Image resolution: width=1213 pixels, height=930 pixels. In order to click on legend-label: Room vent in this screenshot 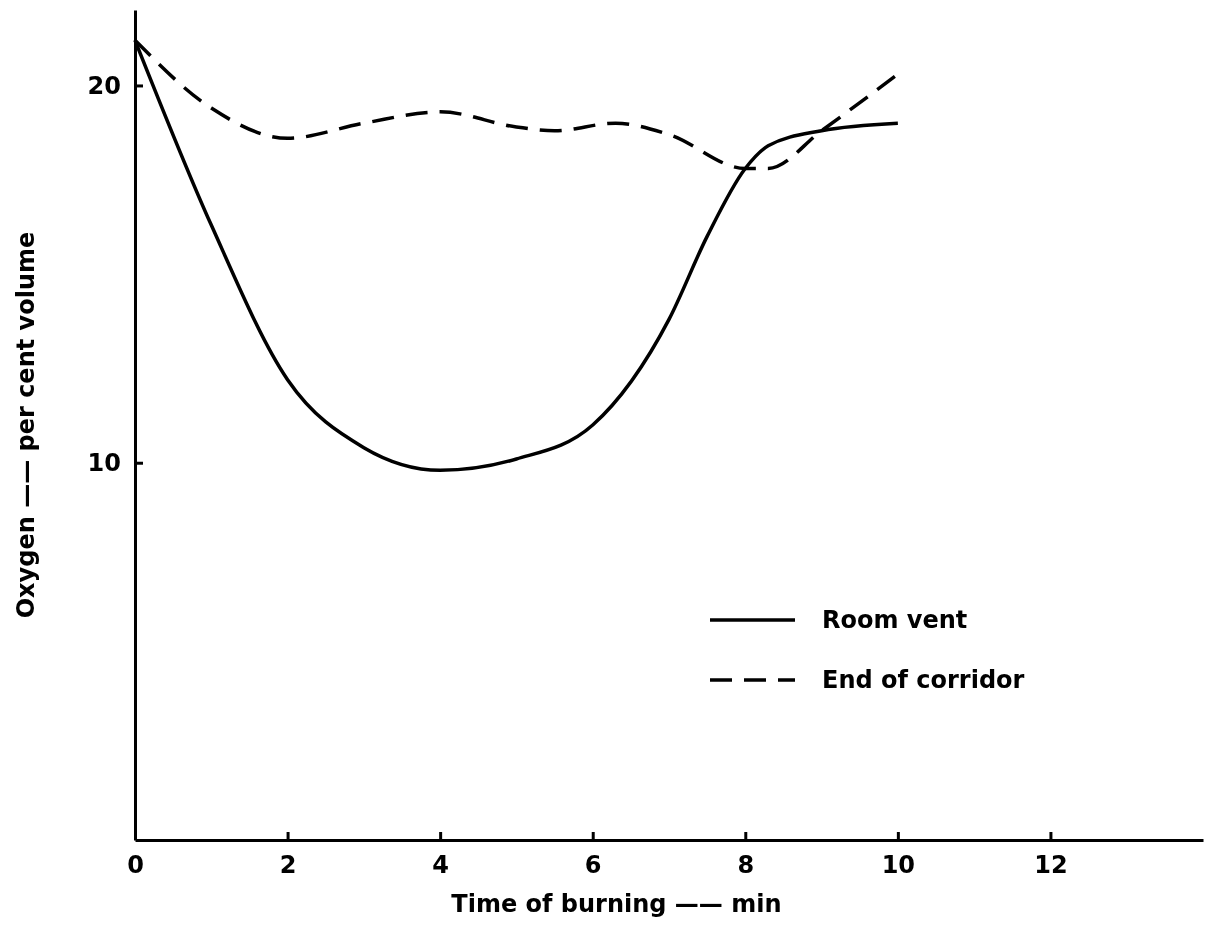, I will do `click(895, 620)`.